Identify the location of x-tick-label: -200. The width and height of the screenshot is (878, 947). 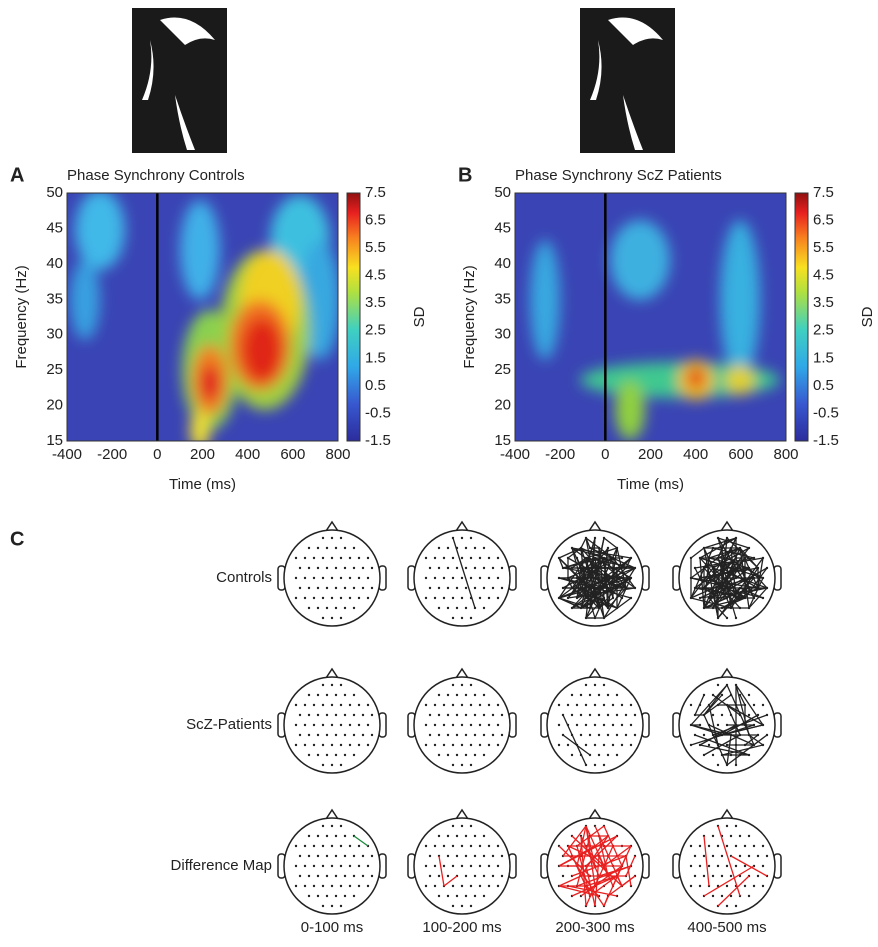
(560, 454).